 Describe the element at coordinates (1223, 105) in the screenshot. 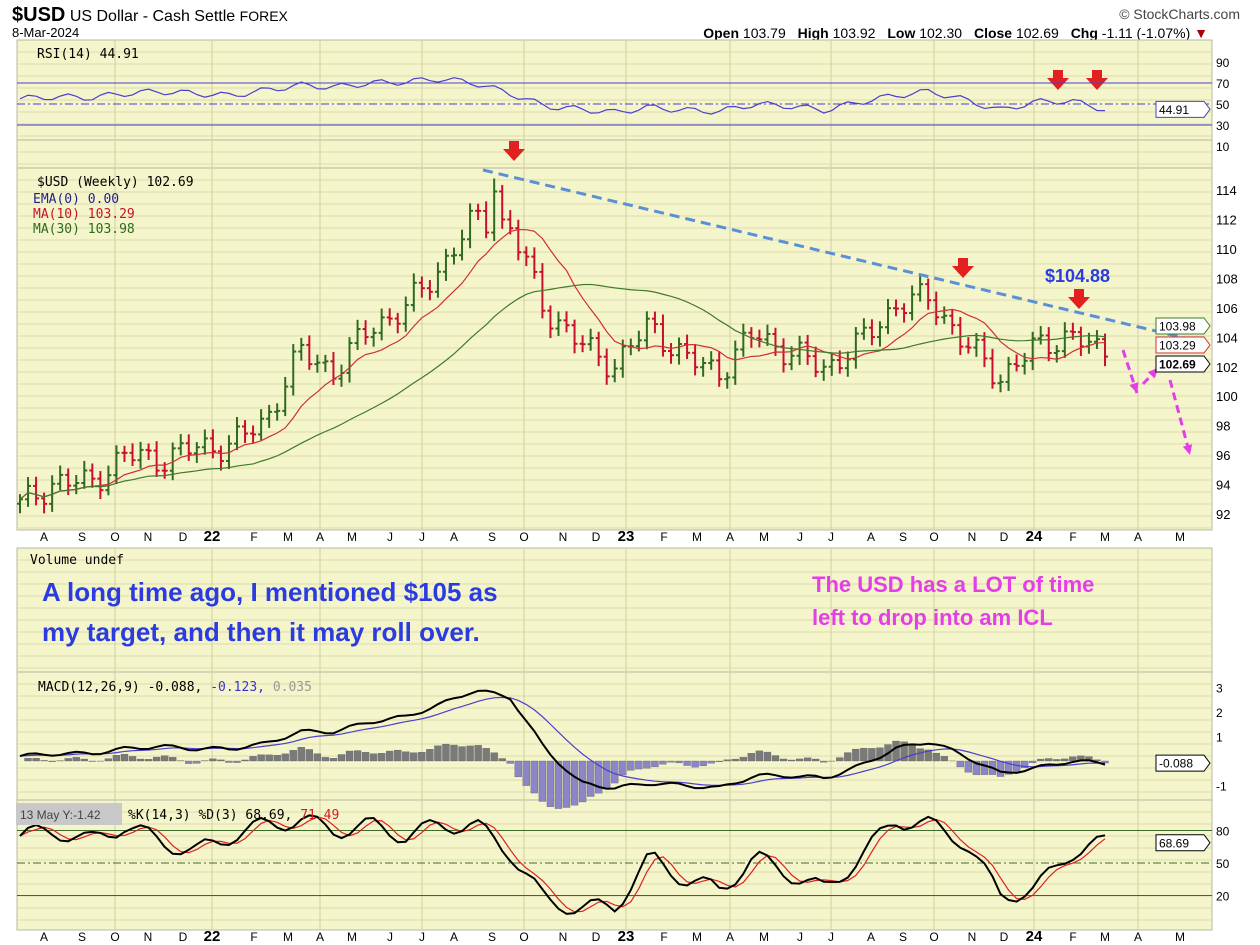

I see `rsi-axis-label: 50` at that location.